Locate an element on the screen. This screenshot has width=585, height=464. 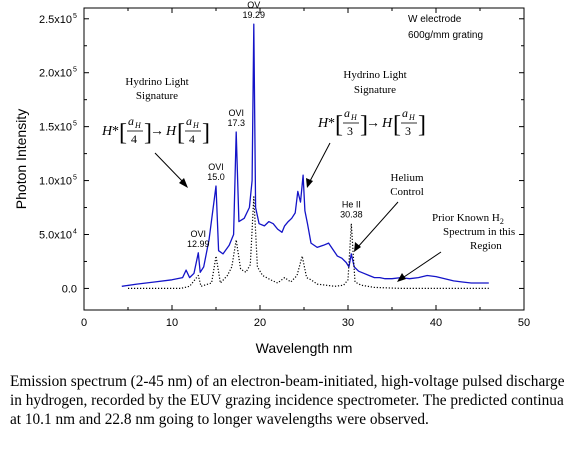
formula-right-bracket-4: ] is located at coordinates (422, 125).